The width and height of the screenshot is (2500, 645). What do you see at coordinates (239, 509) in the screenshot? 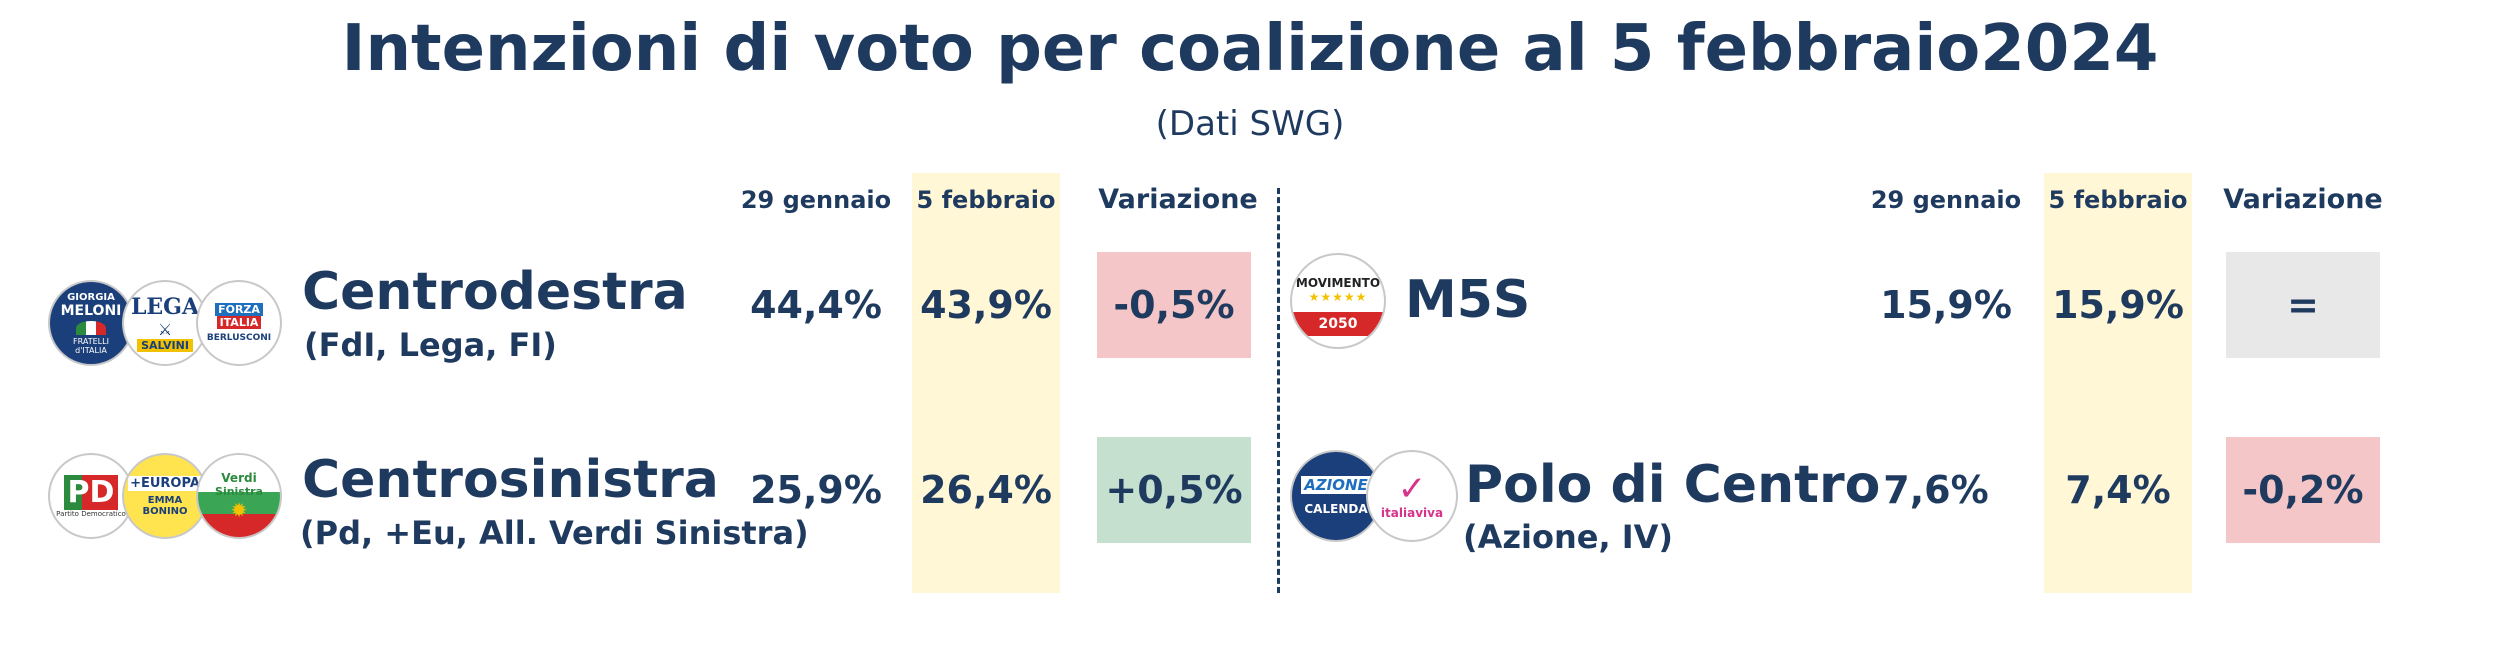
I see `sun-icon: ✹` at bounding box center [239, 509].